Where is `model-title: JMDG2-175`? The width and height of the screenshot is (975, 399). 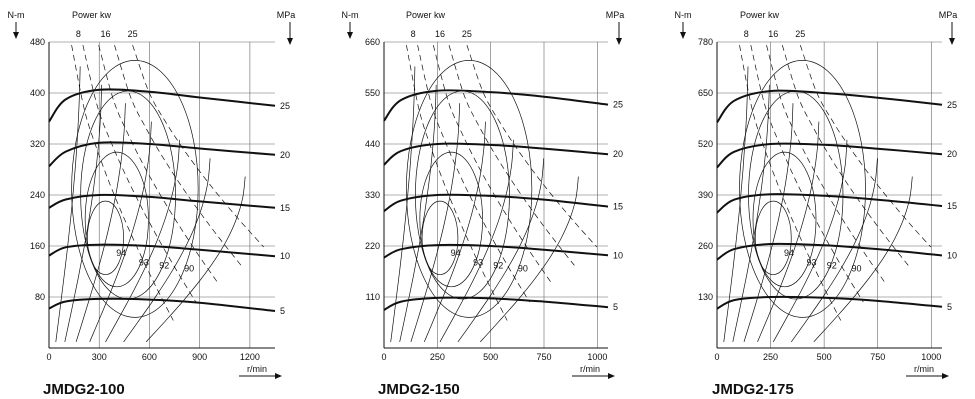 model-title: JMDG2-175 is located at coordinates (753, 389).